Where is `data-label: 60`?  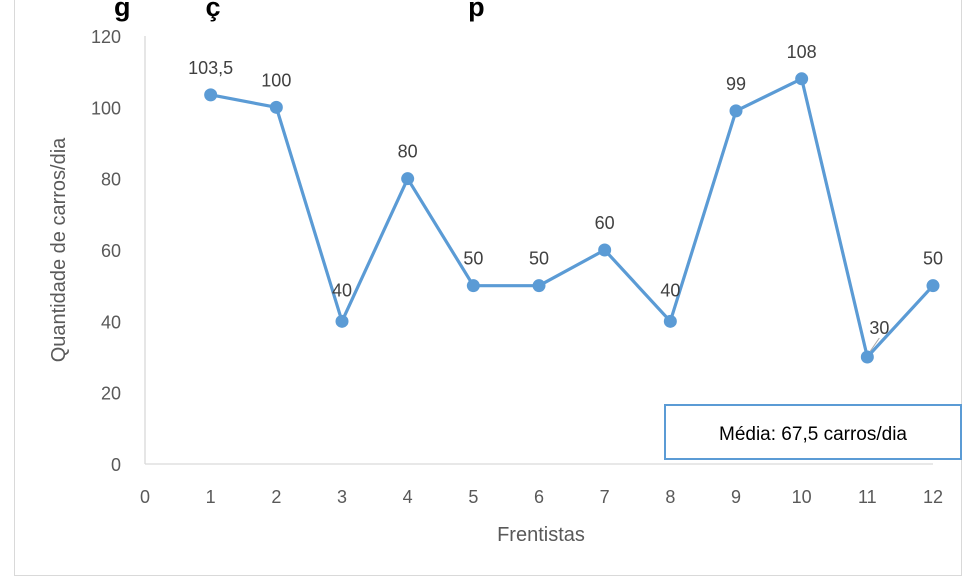
data-label: 60 is located at coordinates (605, 223).